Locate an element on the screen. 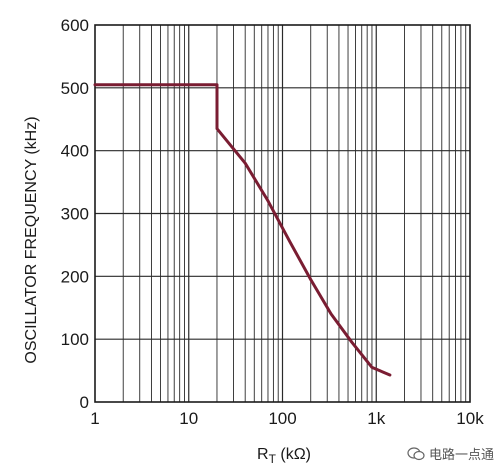  x-axis-title-main: R is located at coordinates (263, 454).